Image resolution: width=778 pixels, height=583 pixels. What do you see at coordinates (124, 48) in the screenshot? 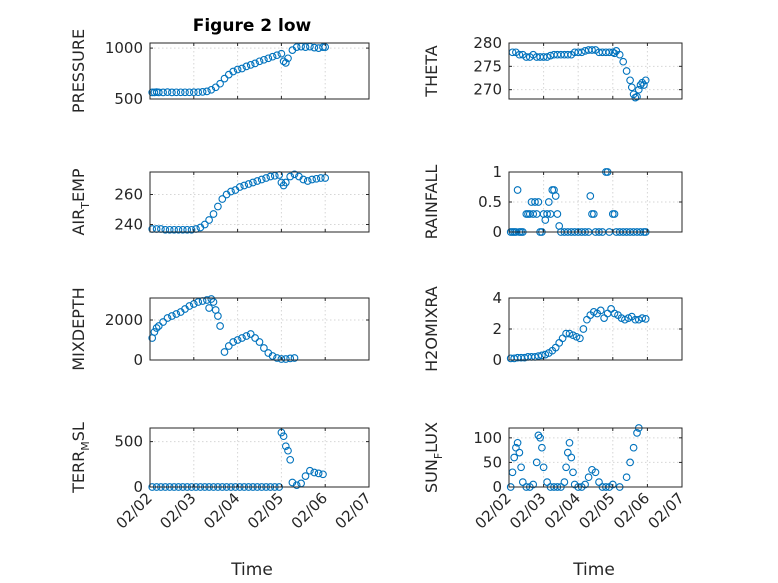
I see `y-tick-label: 1000` at bounding box center [124, 48].